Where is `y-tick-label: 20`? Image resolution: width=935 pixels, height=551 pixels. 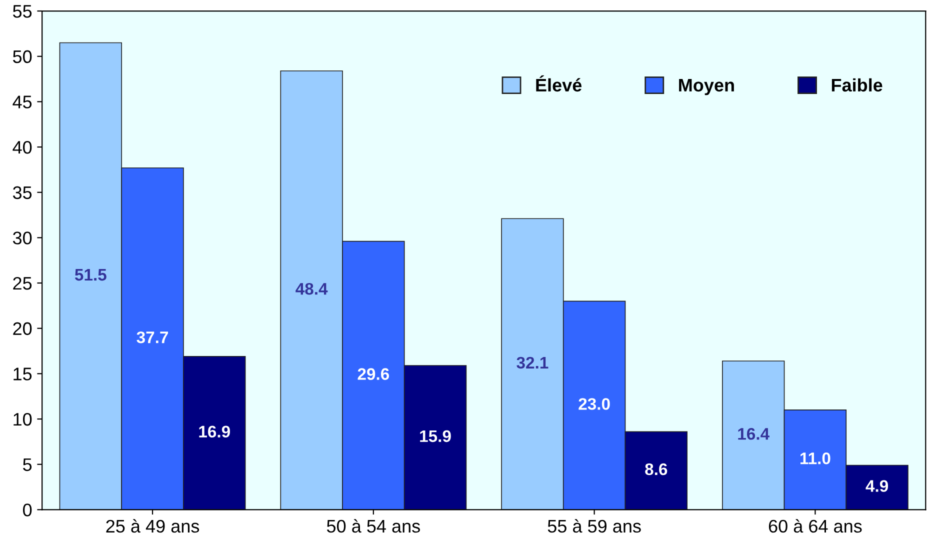
y-tick-label: 20 is located at coordinates (22, 329).